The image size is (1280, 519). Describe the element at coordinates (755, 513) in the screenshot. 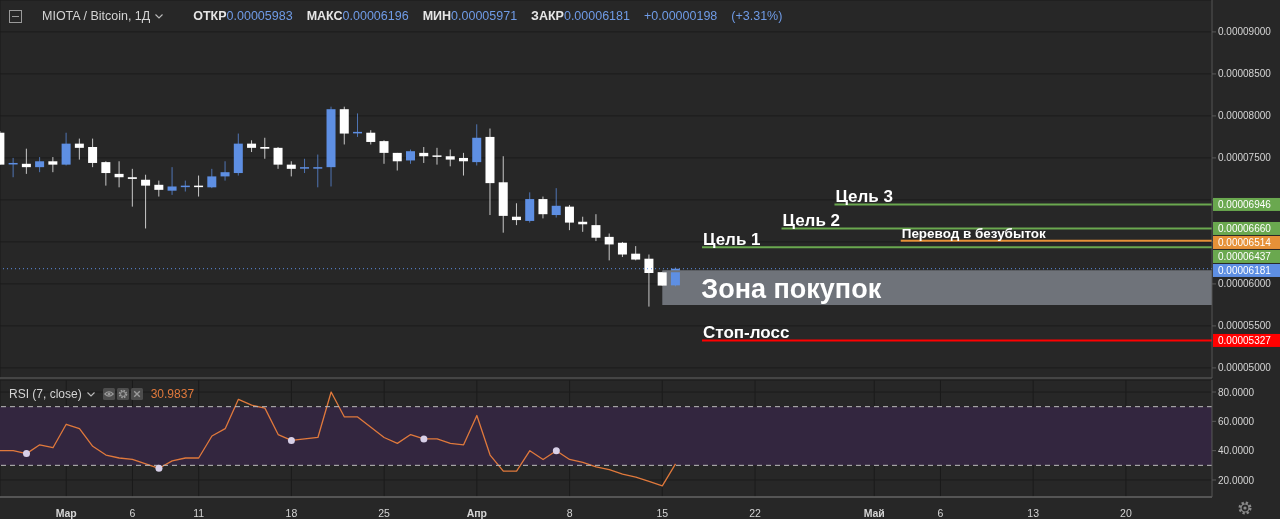

I see `x-tick-label: 22` at that location.